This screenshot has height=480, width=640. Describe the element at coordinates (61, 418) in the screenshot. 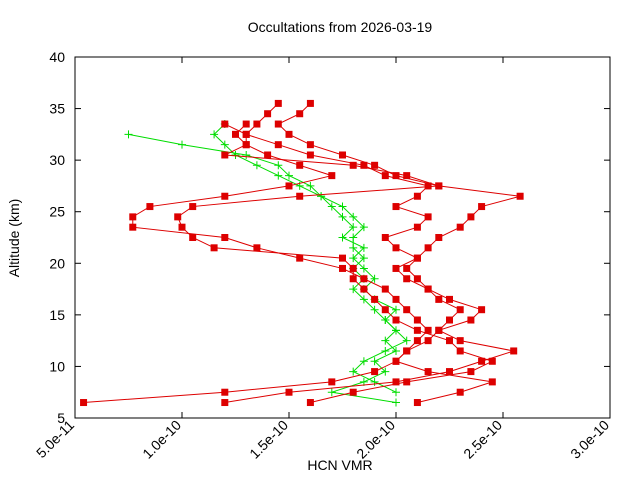

I see `y-tick-label: 5` at that location.